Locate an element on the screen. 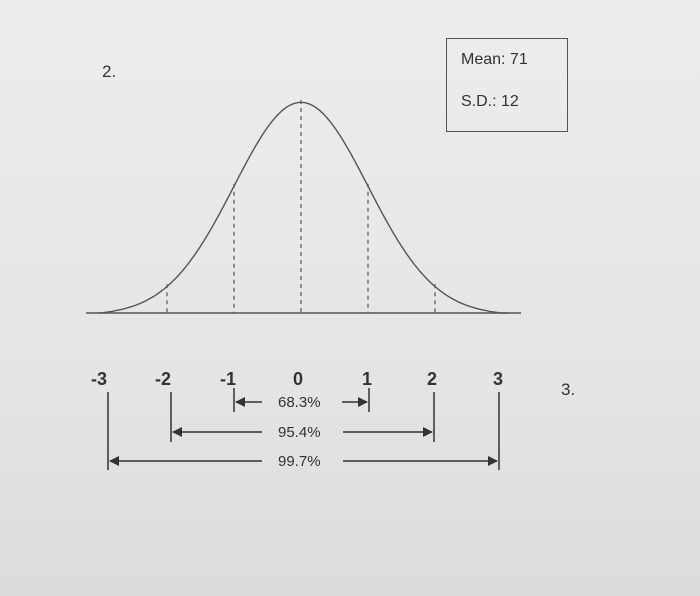 The width and height of the screenshot is (700, 596). z-label-0: 0 is located at coordinates (298, 379).